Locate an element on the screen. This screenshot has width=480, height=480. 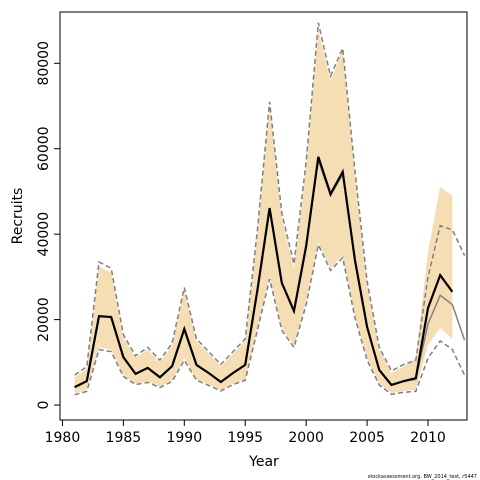
y-tick-label: 80000 is located at coordinates (44, 63).